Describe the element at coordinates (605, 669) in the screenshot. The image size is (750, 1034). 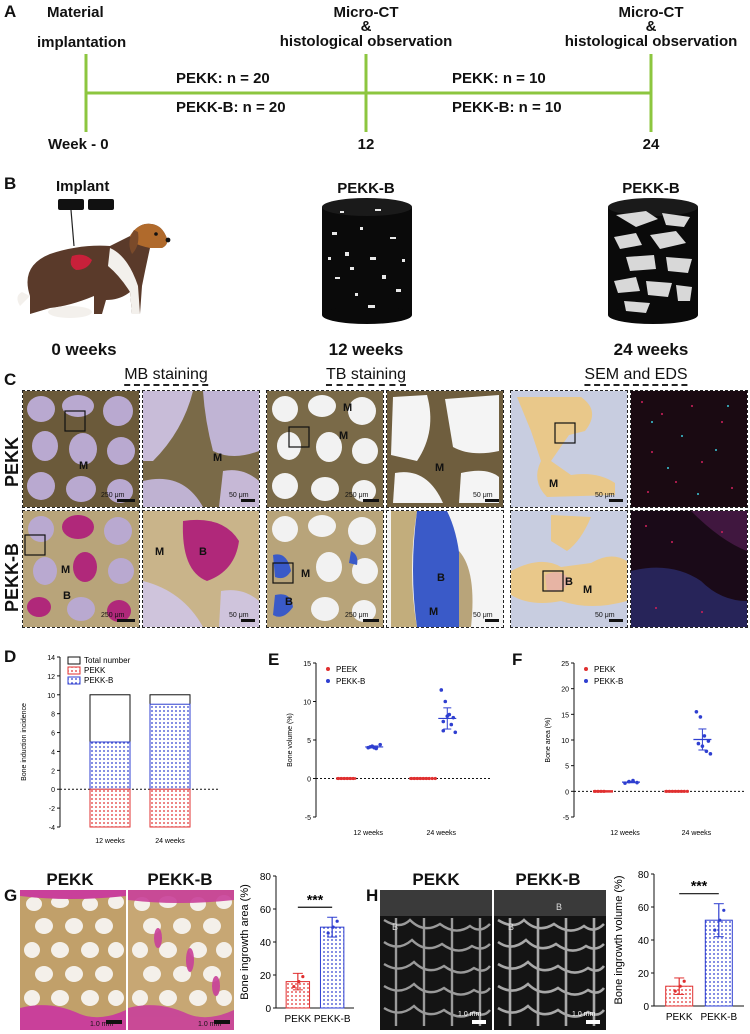
I see `legend-label: PEKK` at that location.